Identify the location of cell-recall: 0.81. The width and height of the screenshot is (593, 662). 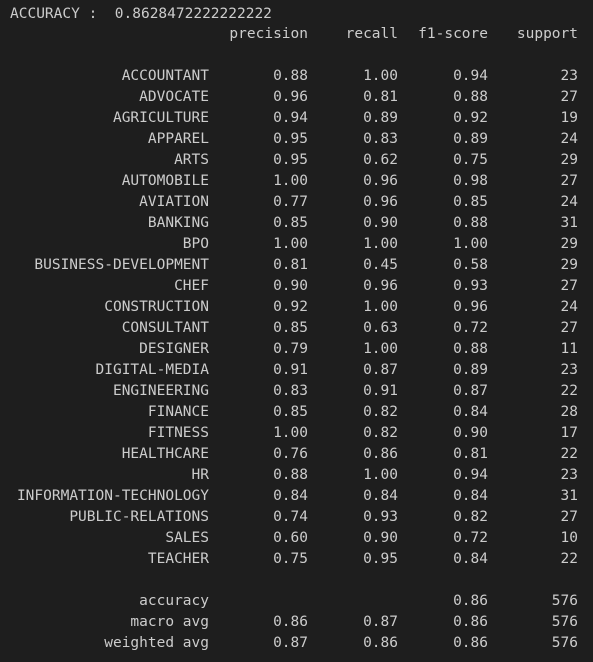
(380, 97).